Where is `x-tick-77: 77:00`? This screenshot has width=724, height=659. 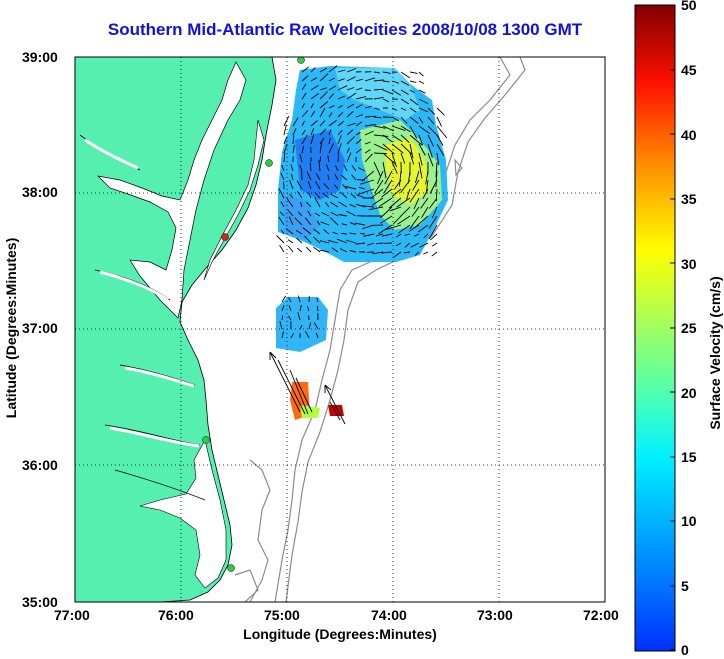 x-tick-77: 77:00 is located at coordinates (72, 615).